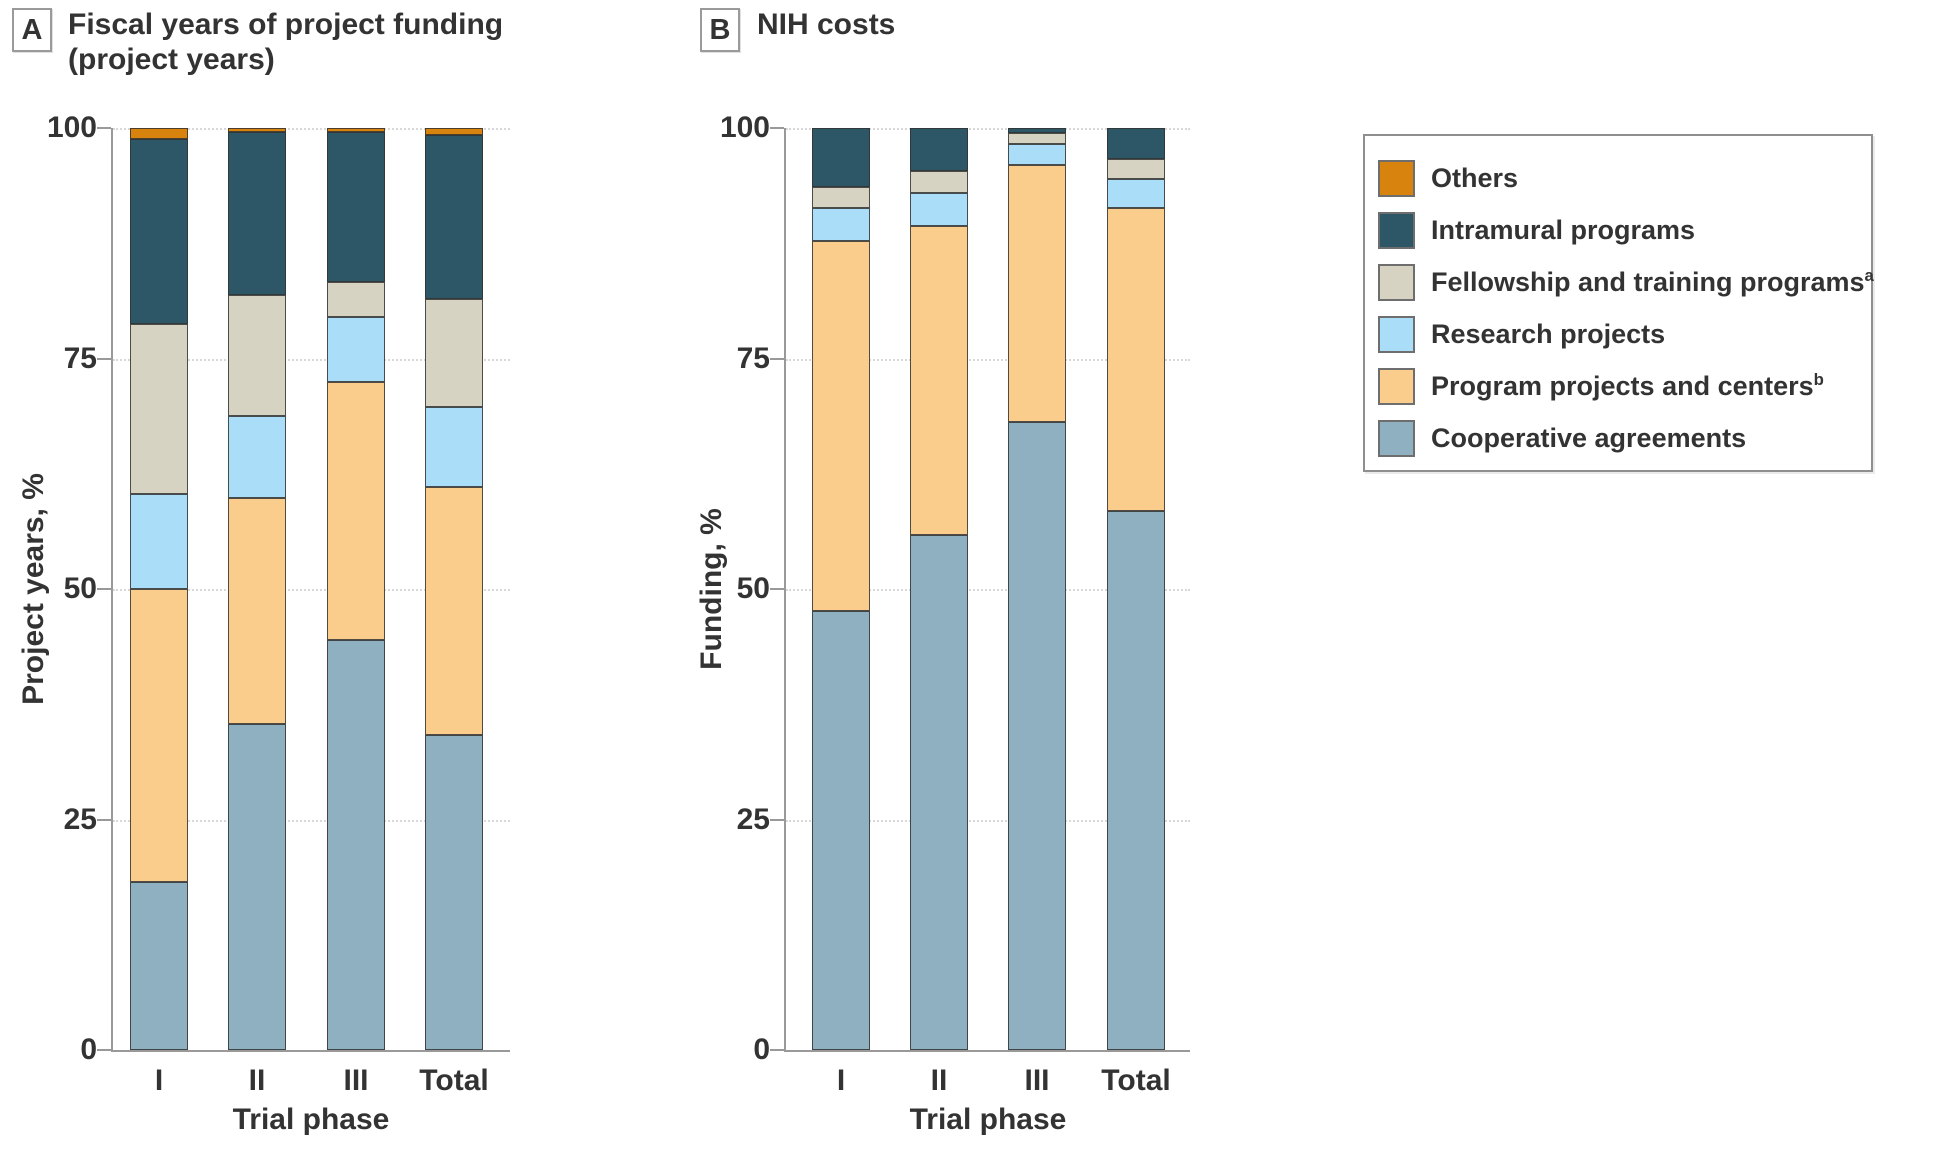  Describe the element at coordinates (1563, 229) in the screenshot. I see `legend-label-intramural: Intramural programs` at that location.